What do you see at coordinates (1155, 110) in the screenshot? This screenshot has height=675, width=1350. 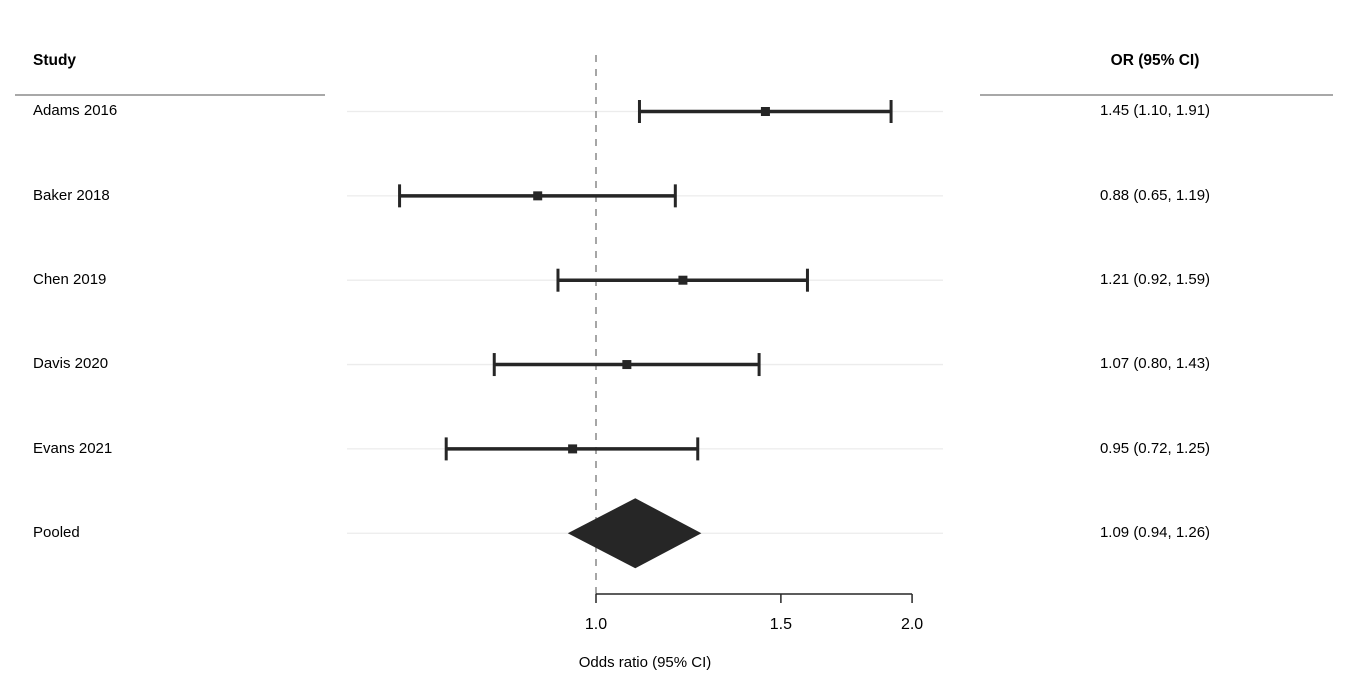 I see `or-value: 1.45 (1.10, 1.91)` at bounding box center [1155, 110].